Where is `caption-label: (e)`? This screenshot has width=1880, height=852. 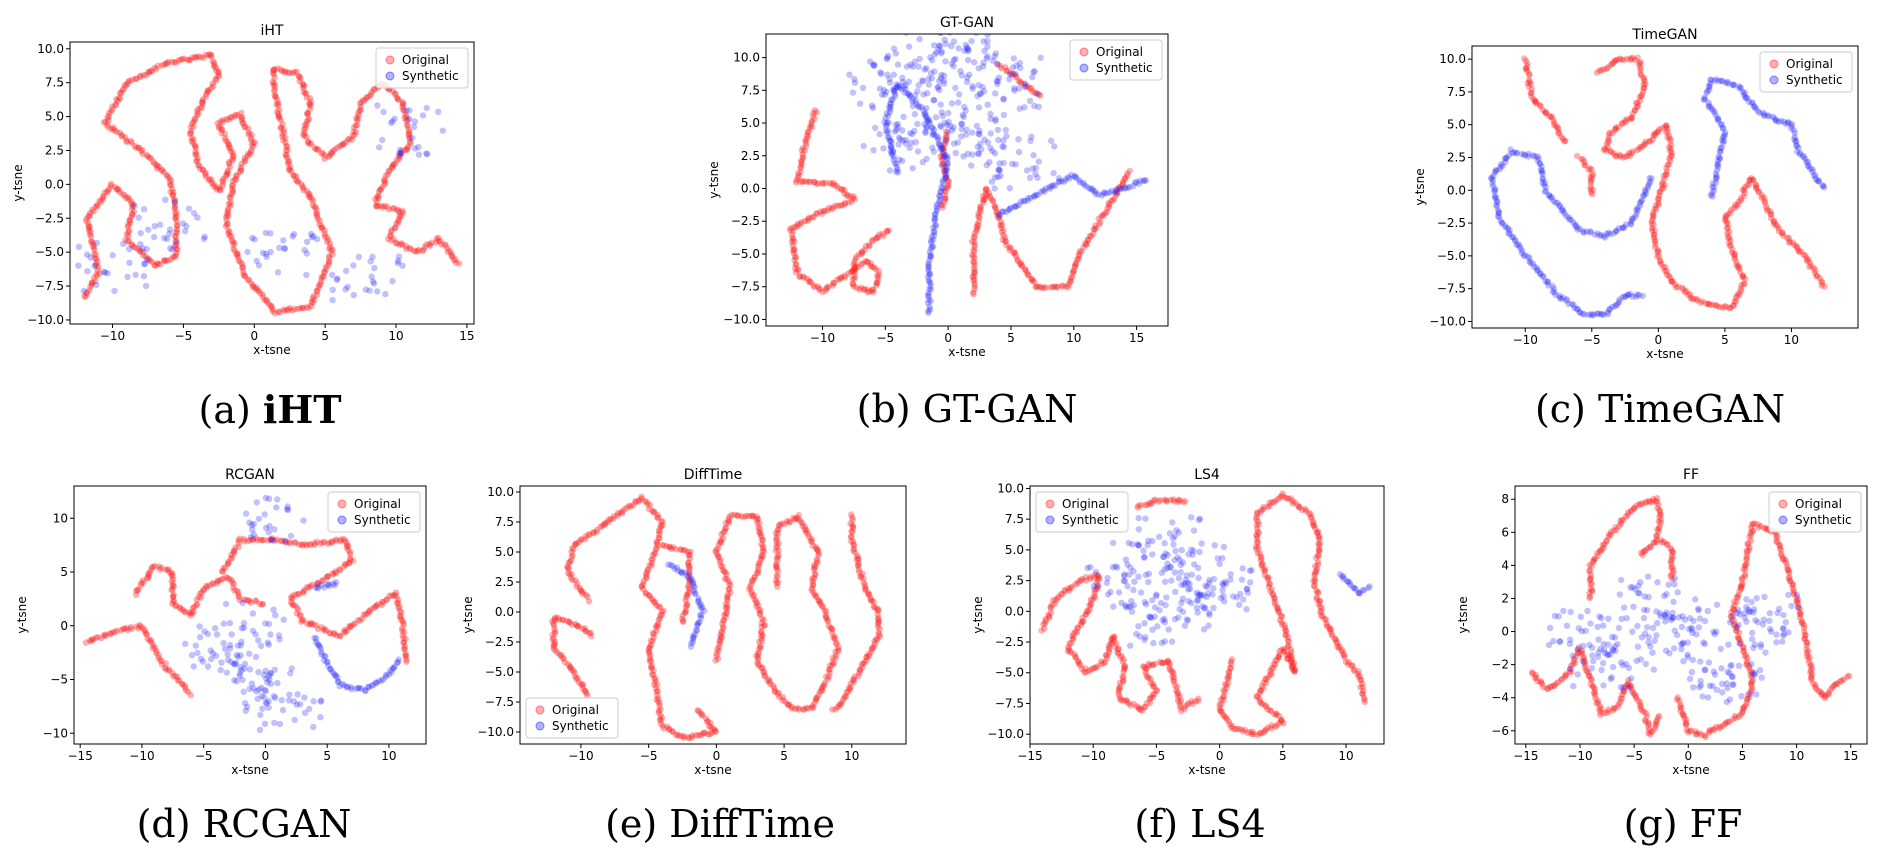
caption-label: (e) is located at coordinates (637, 824).